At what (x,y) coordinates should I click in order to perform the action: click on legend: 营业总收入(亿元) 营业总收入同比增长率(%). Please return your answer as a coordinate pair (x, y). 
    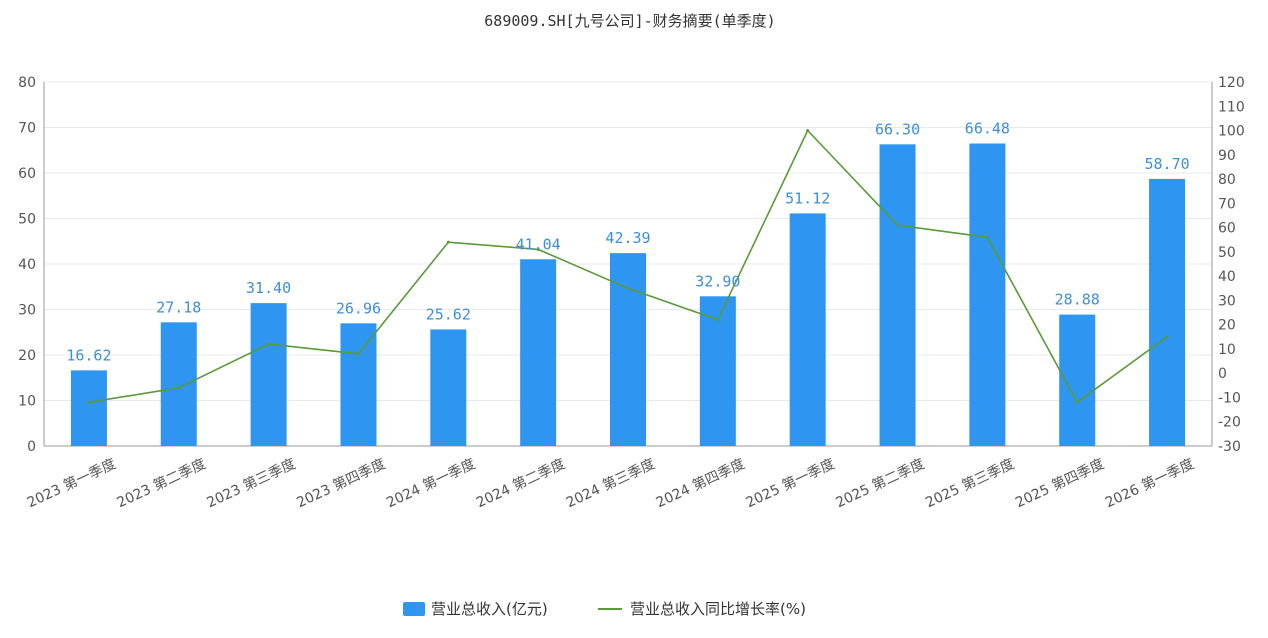
    Looking at the image, I should click on (604, 609).